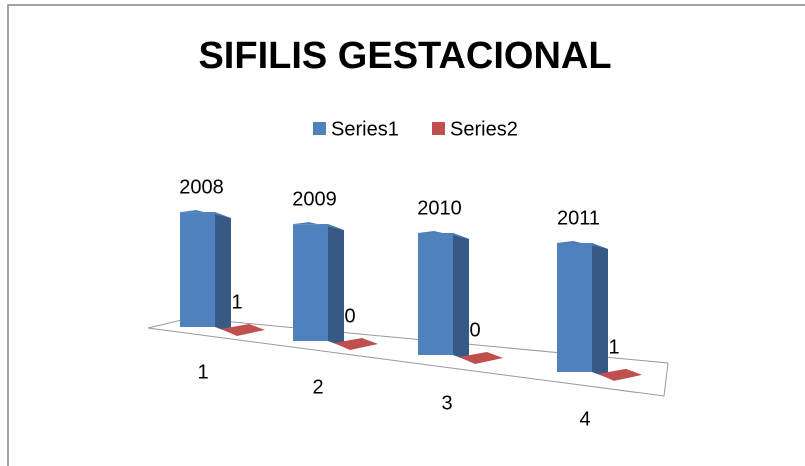 The image size is (805, 466). What do you see at coordinates (408, 357) in the screenshot?
I see `floor` at bounding box center [408, 357].